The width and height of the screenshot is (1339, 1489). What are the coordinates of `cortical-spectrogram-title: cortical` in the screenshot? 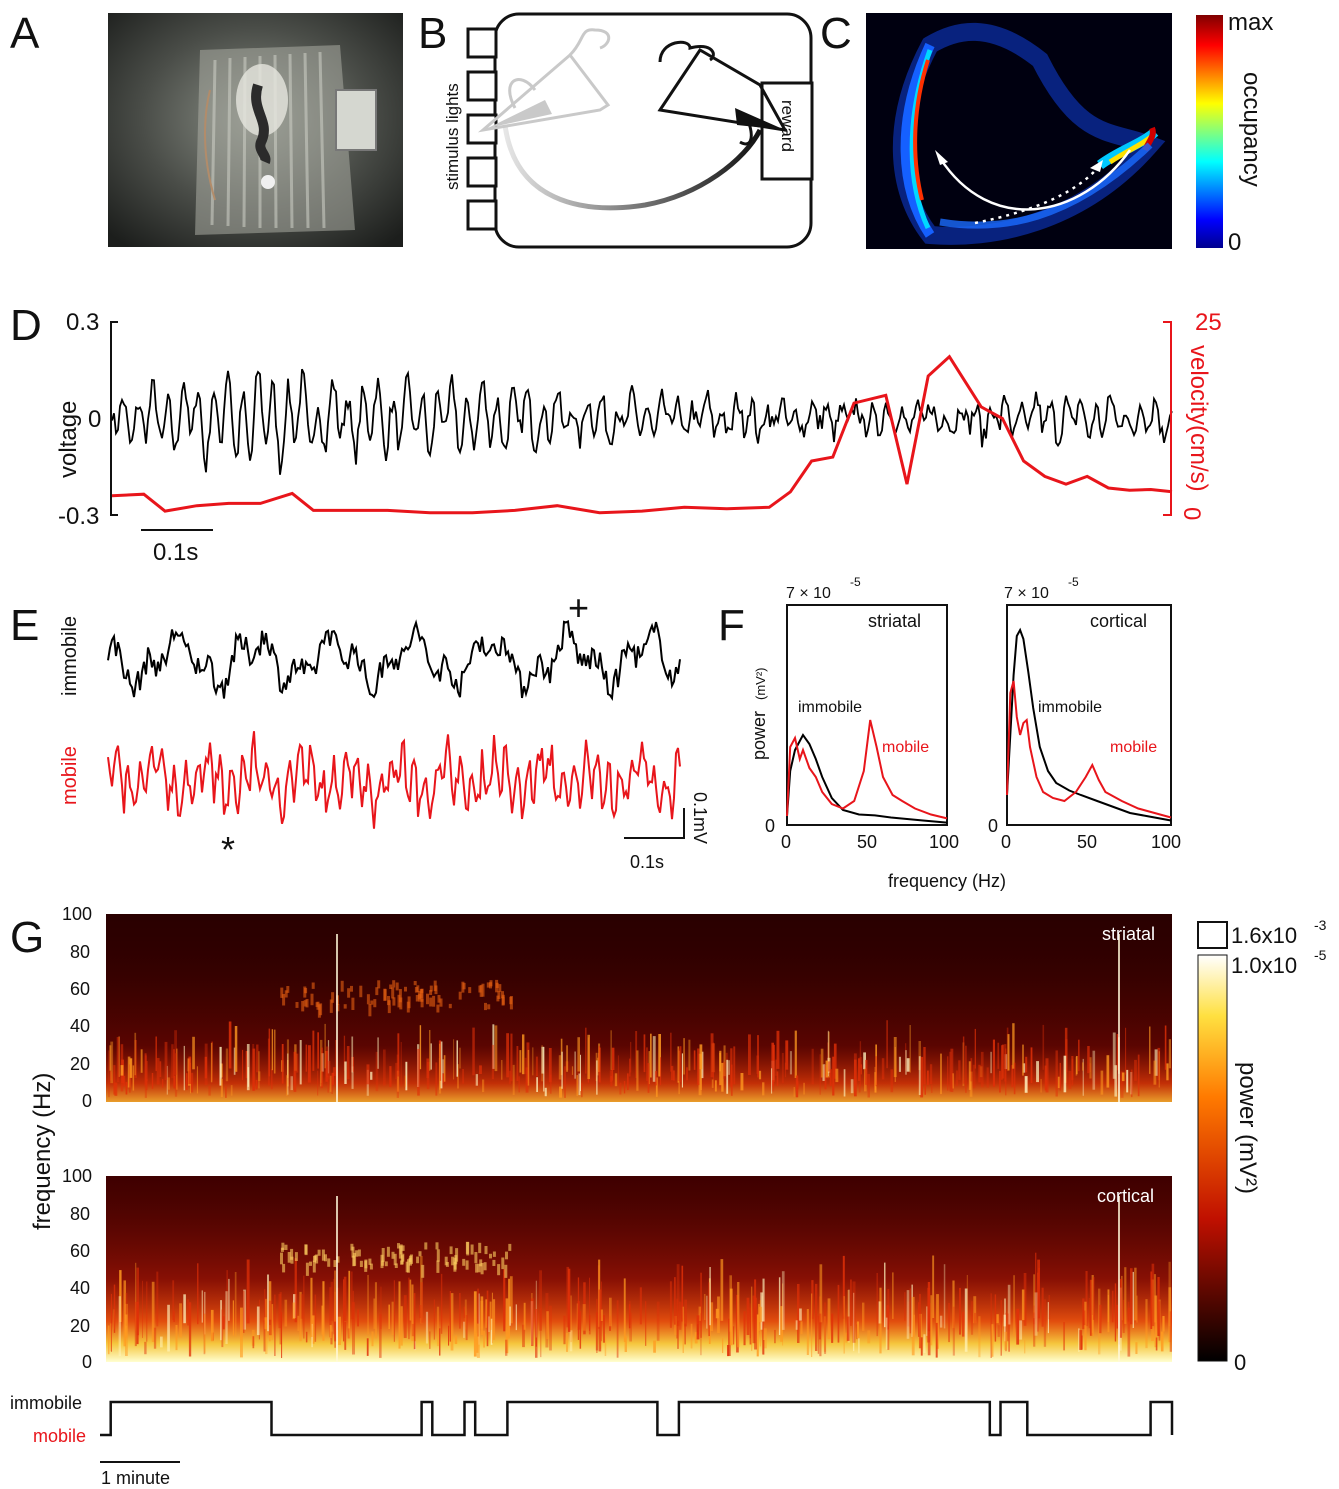 It's located at (1125, 1196).